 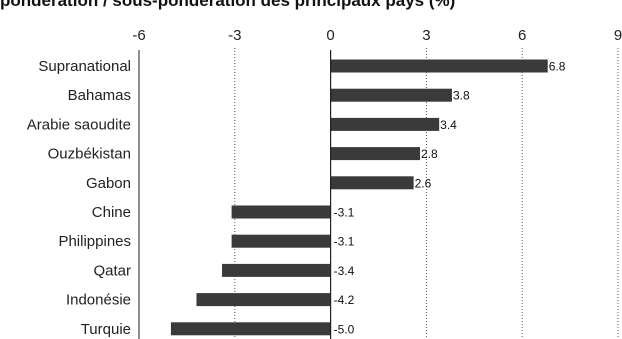 What do you see at coordinates (423, 183) in the screenshot?
I see `value-label: 2.6` at bounding box center [423, 183].